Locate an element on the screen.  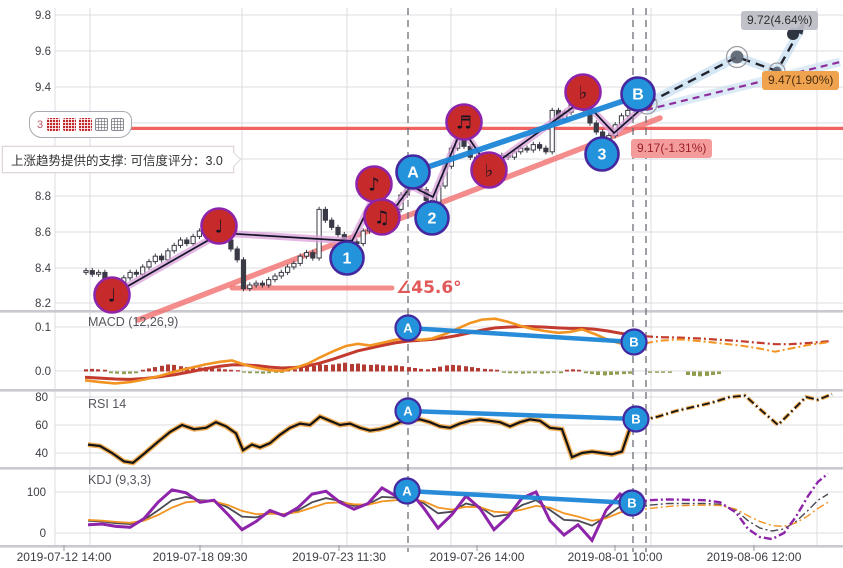
wave-marker-a: A is located at coordinates (413, 172).